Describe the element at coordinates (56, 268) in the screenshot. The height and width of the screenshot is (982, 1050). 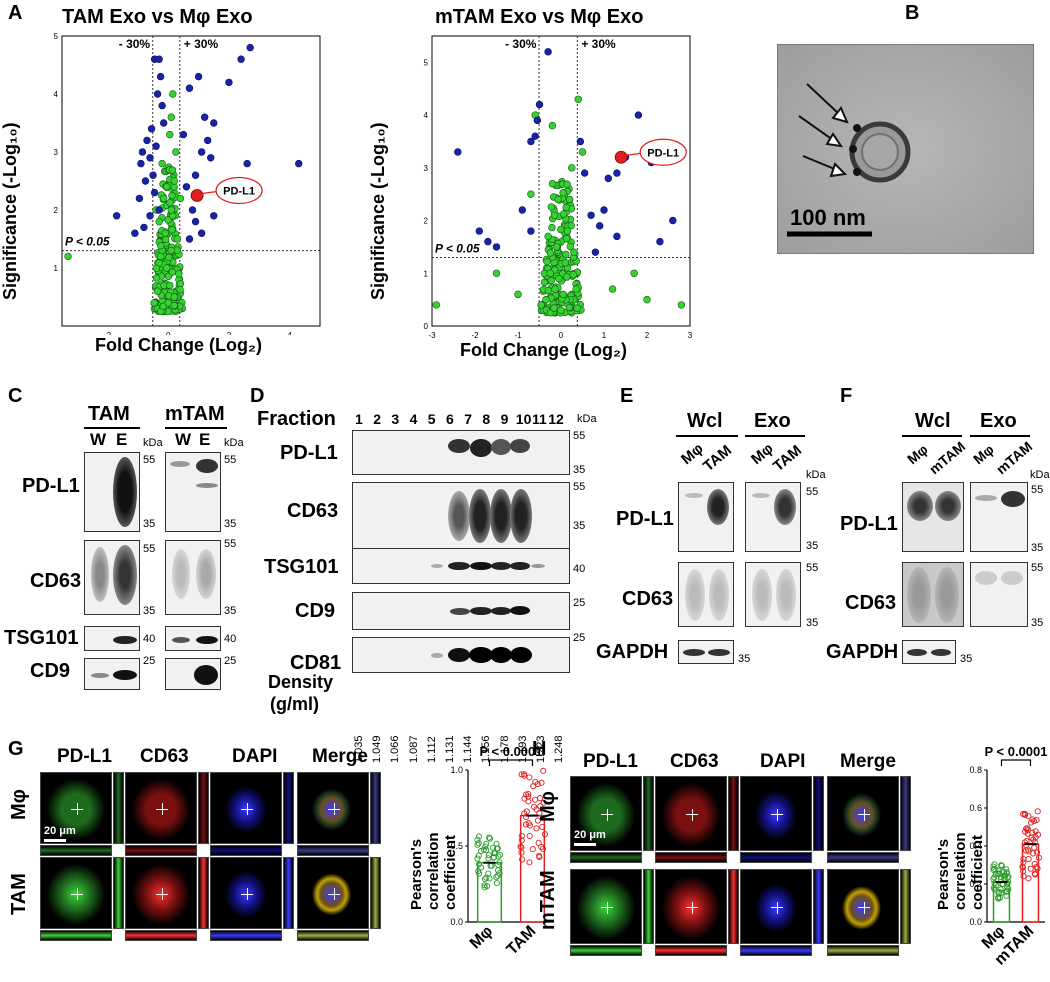
I see `y-tick-label: 1` at that location.